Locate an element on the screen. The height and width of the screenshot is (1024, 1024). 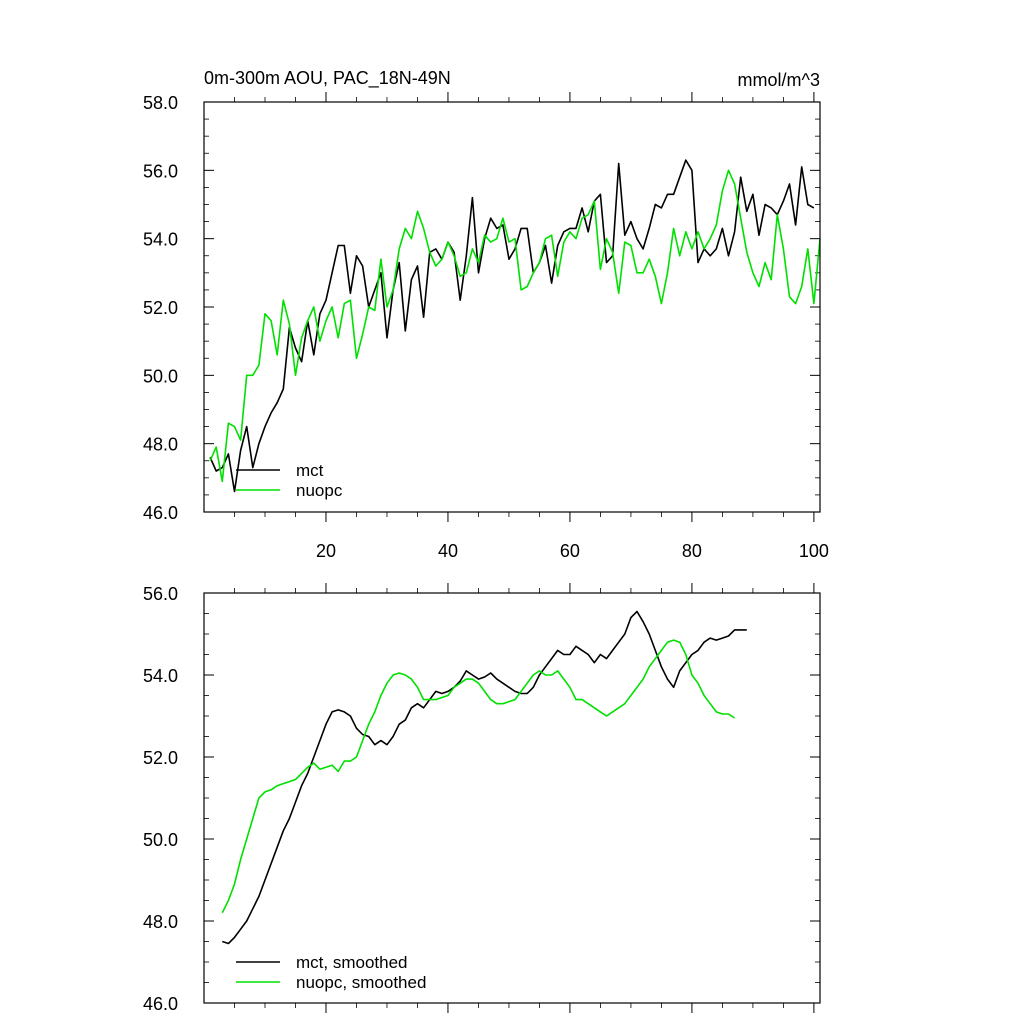
legend-label: mct, smoothed is located at coordinates (352, 962).